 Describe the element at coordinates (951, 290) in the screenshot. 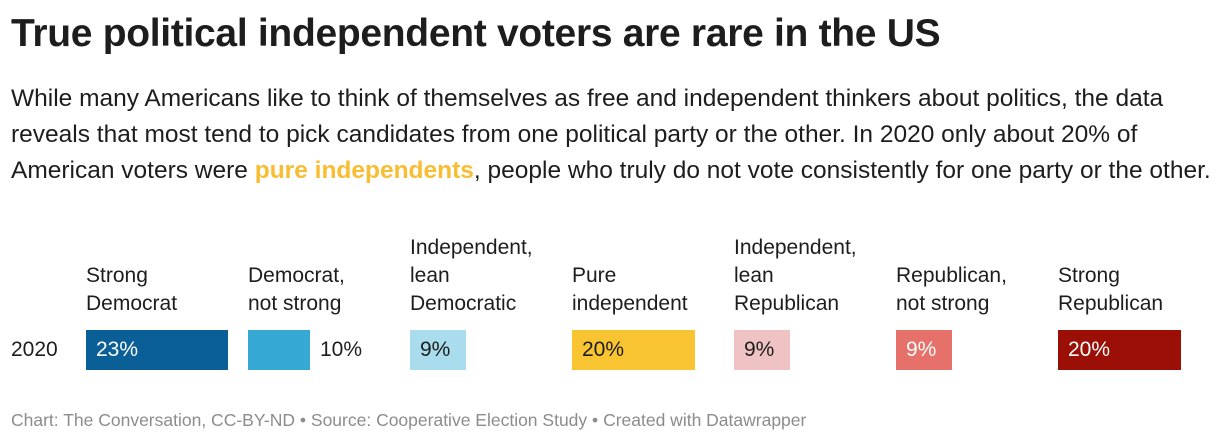

I see `column-label-republican-not-strong: Republican, not strong` at that location.